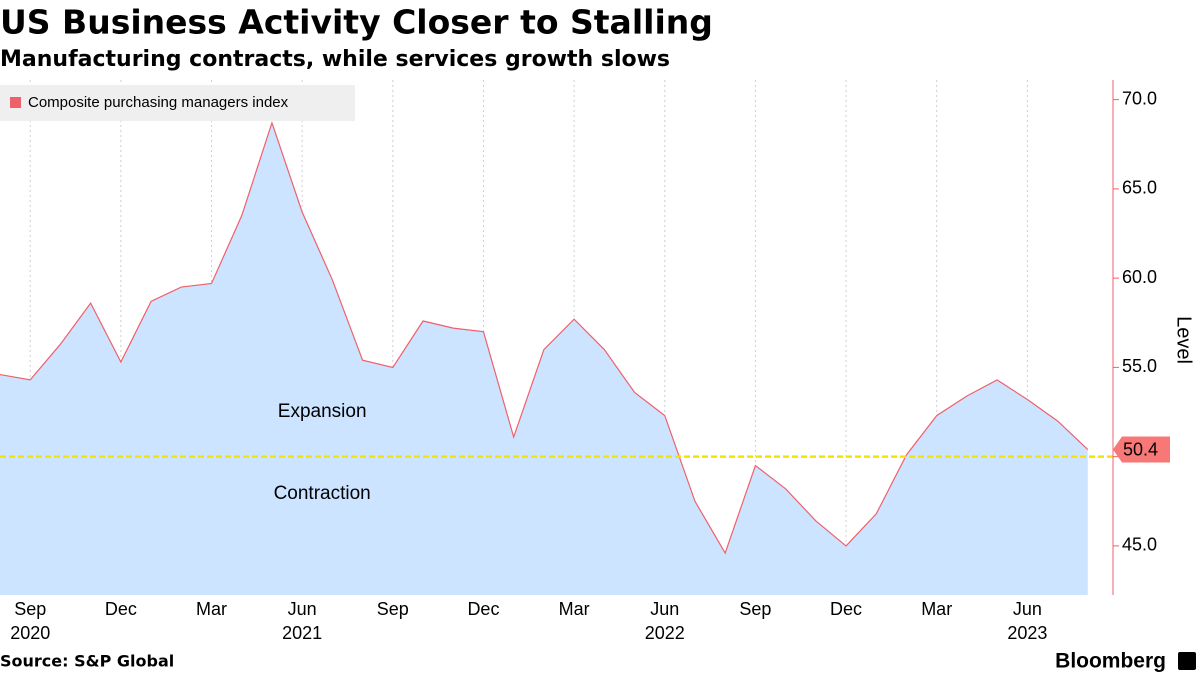 The image size is (1200, 675). I want to click on x-year-label: 2021, so click(302, 633).